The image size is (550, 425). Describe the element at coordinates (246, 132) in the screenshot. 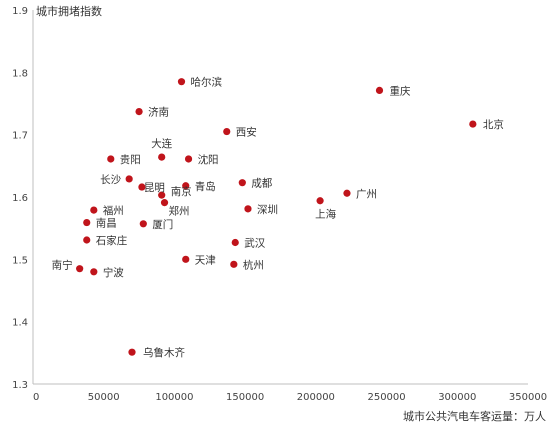

I see `point-label: 西安` at that location.